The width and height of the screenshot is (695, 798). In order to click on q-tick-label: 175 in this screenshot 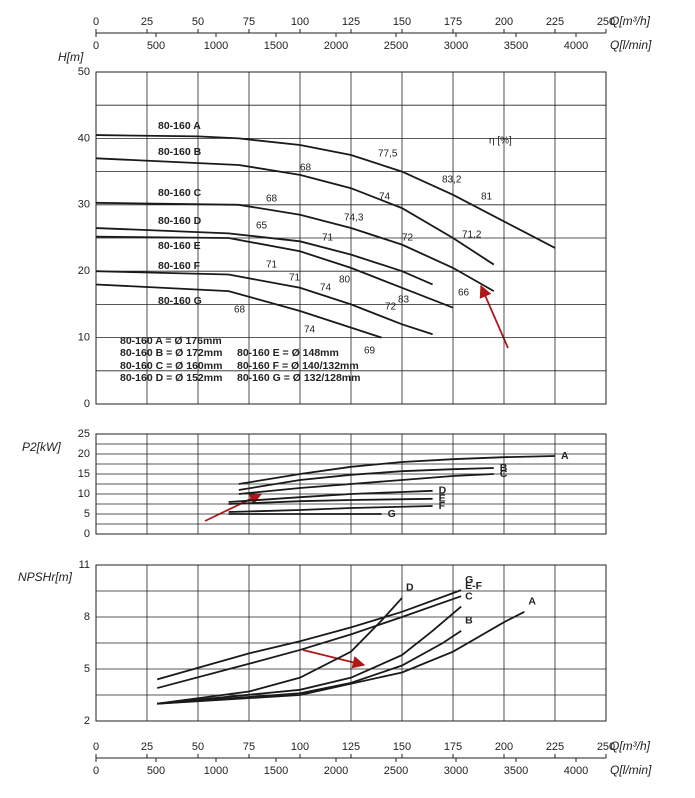, I will do `click(453, 747)`.